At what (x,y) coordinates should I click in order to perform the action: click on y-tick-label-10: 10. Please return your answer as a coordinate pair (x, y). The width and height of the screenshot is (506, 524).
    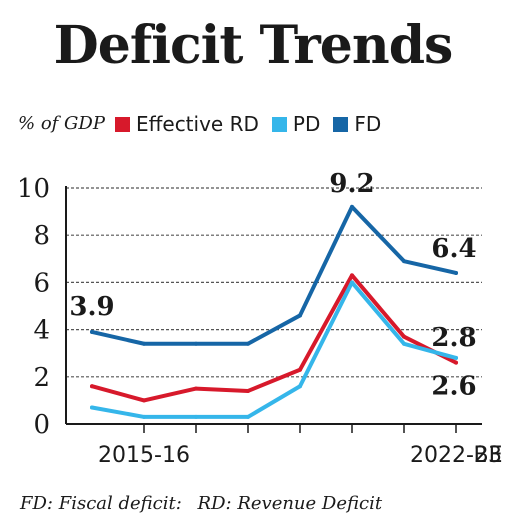
    Looking at the image, I should click on (33, 189).